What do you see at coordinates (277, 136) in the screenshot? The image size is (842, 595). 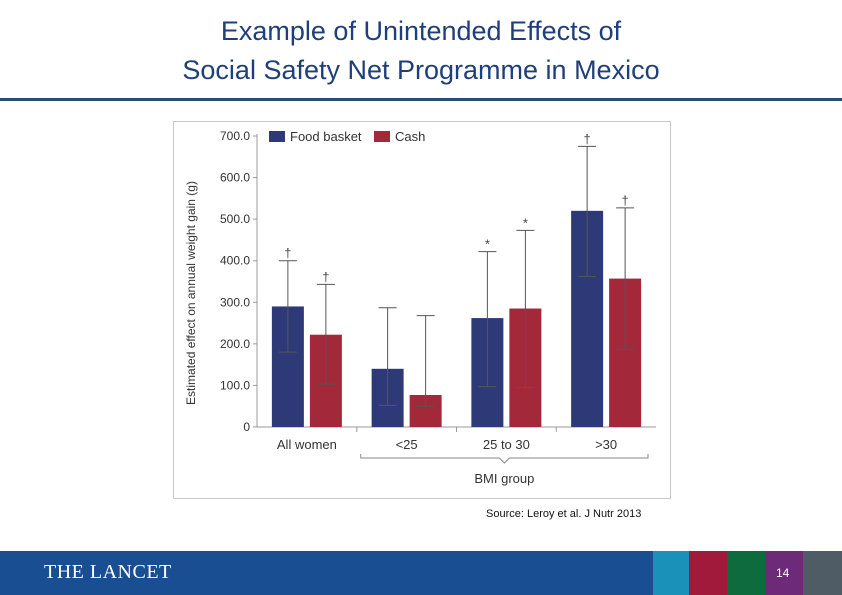 I see `legend-swatch-food-basket` at bounding box center [277, 136].